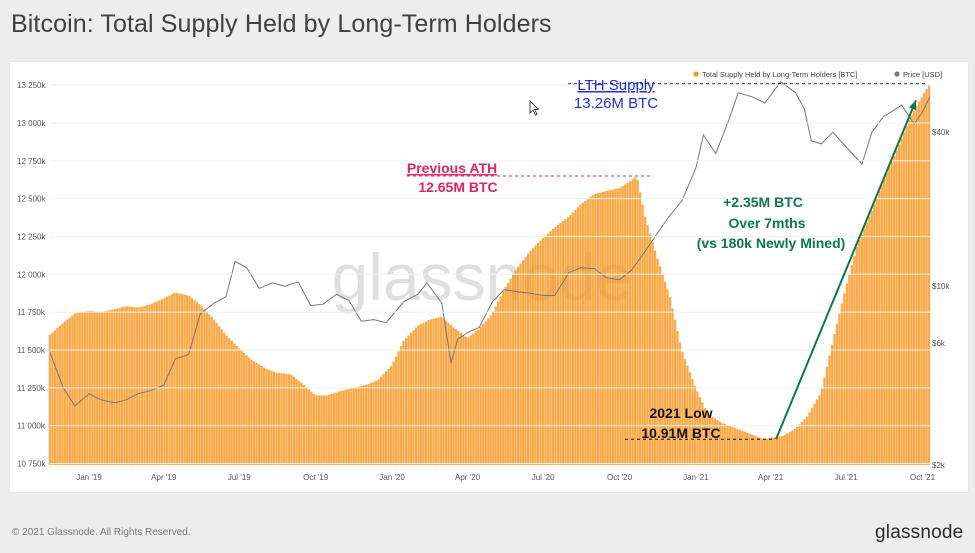 Image resolution: width=975 pixels, height=553 pixels. Describe the element at coordinates (31, 123) in the screenshot. I see `y-left-tick-label: 13 000k` at that location.